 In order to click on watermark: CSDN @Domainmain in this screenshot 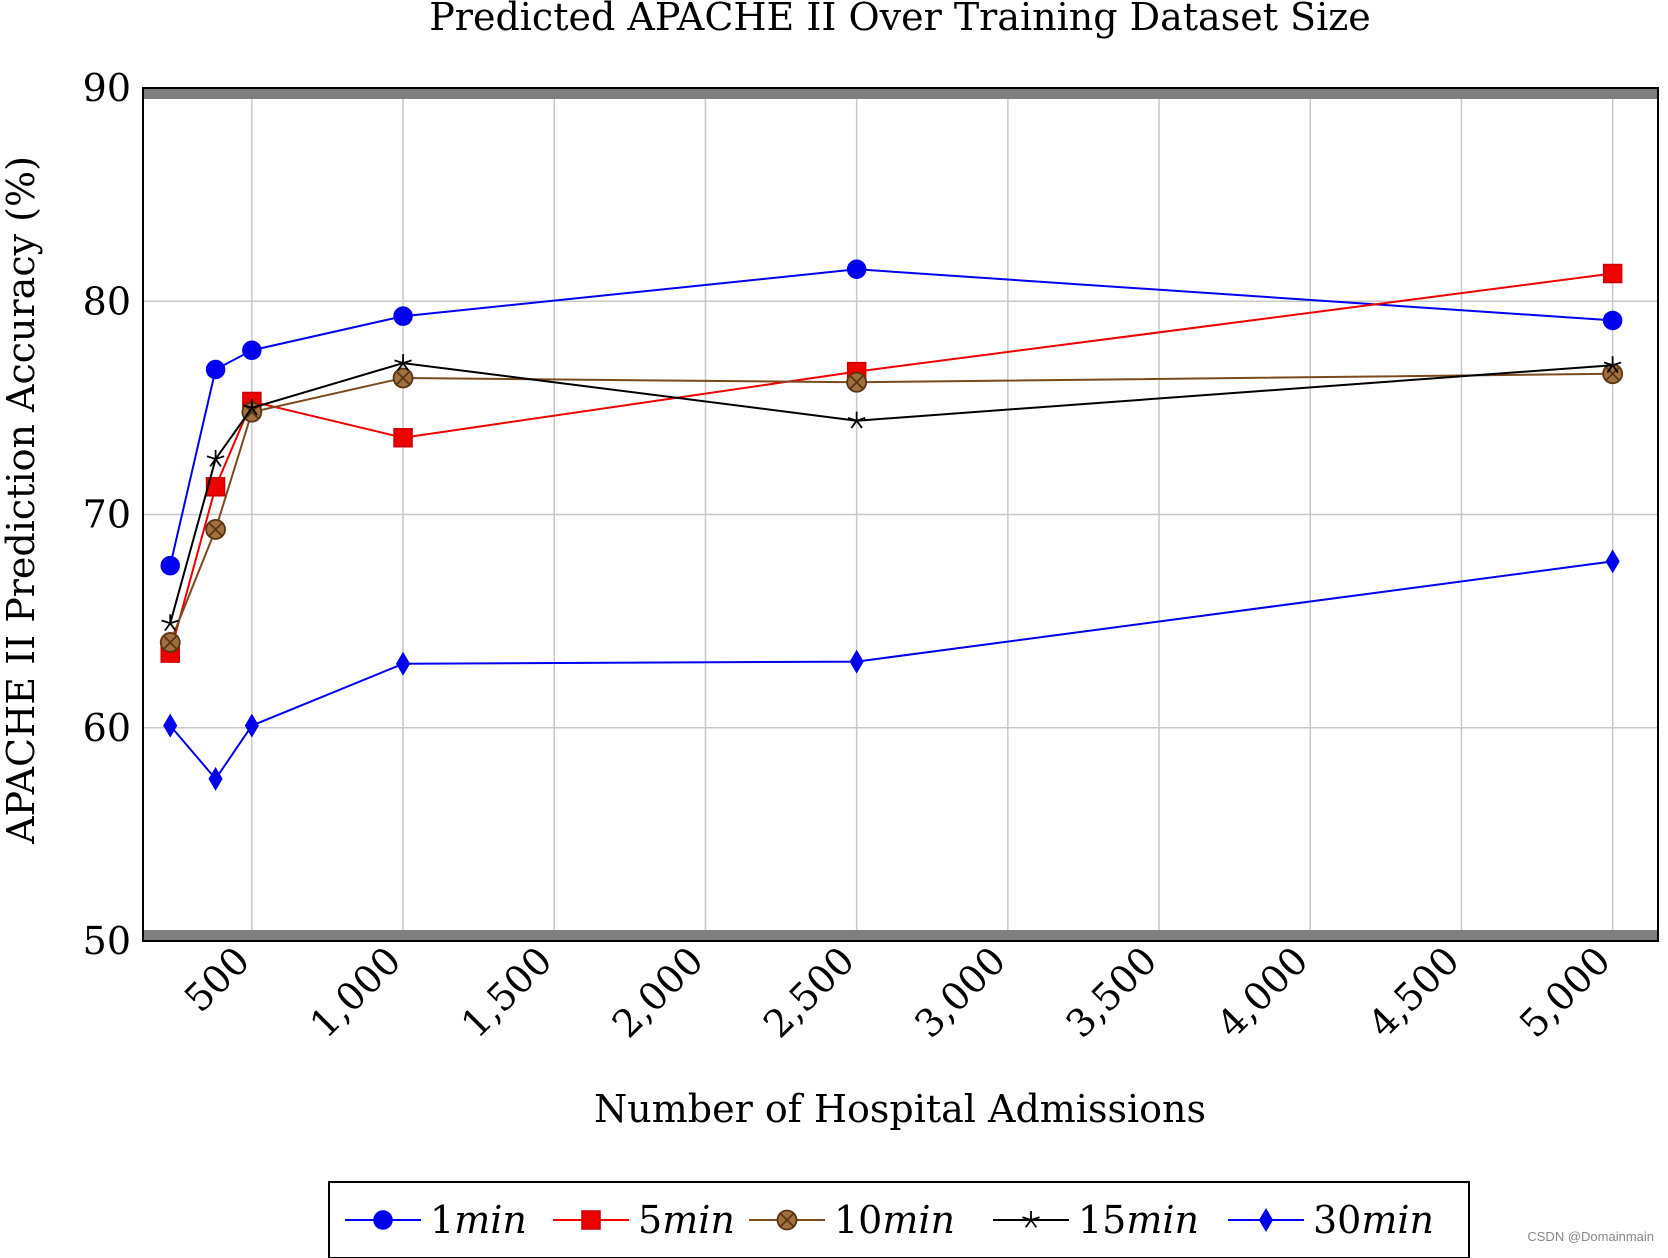, I will do `click(1590, 1236)`.